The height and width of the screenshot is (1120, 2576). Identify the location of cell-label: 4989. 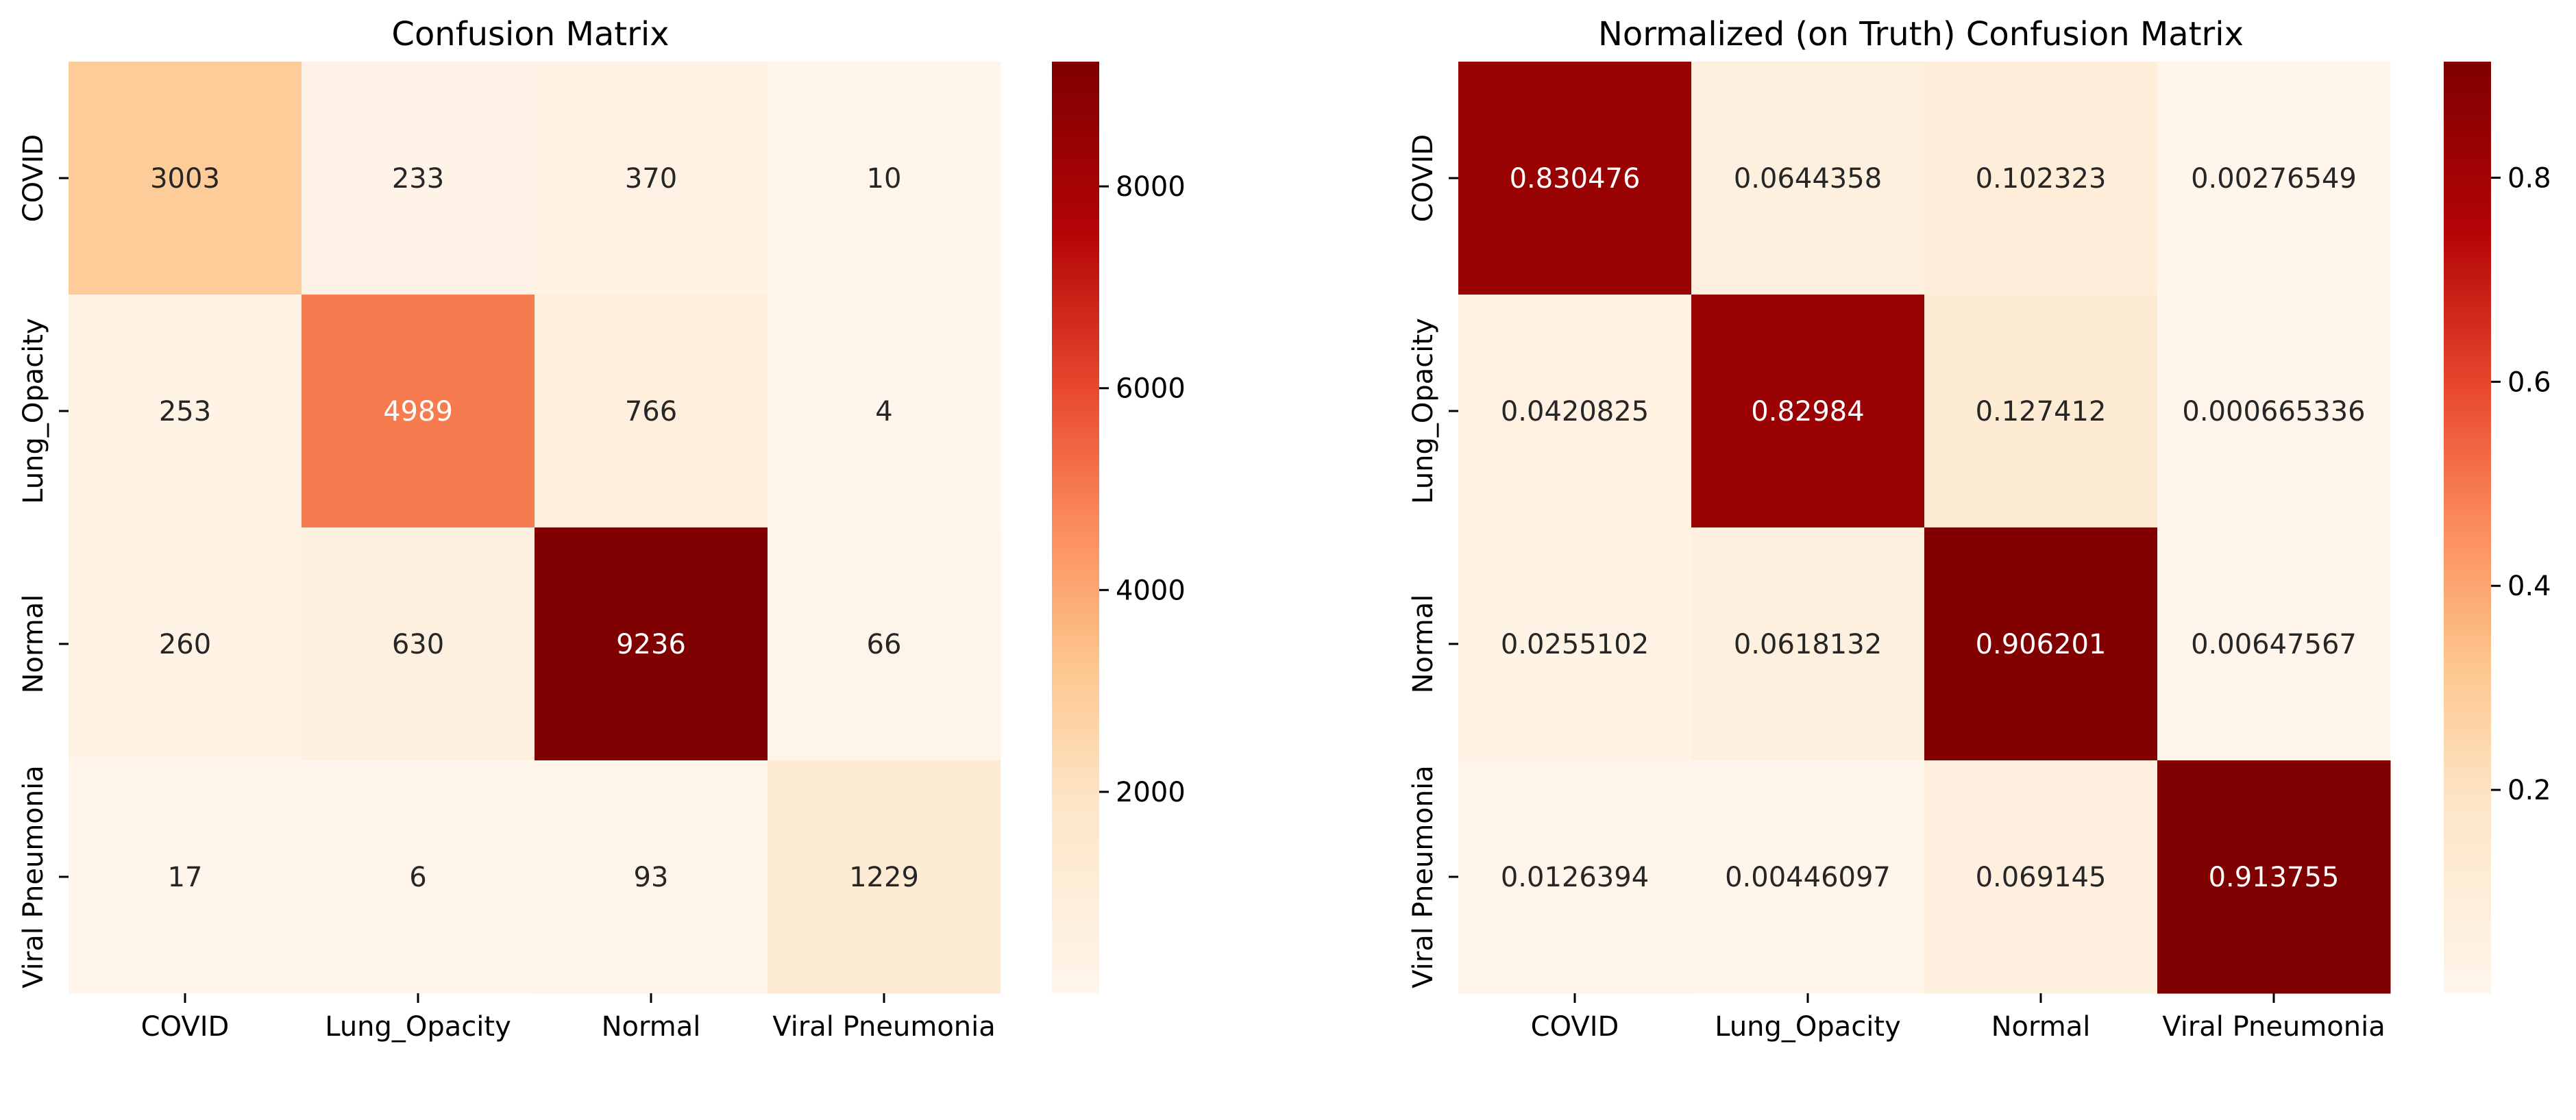
(418, 411).